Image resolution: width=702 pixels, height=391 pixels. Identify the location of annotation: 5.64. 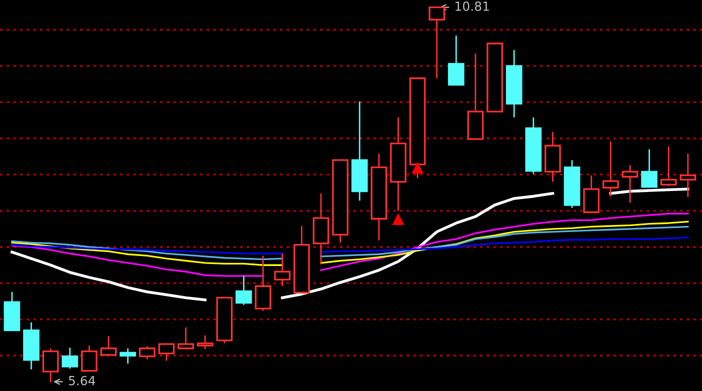
(82, 381).